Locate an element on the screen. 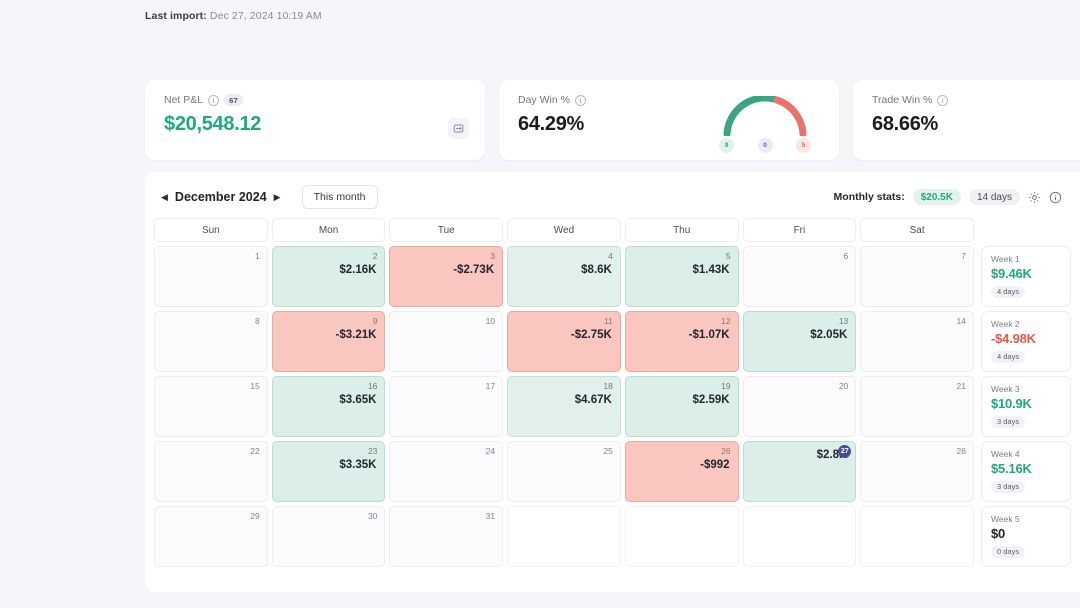 The height and width of the screenshot is (608, 1080). stat-card-trade-win: Trade Win % i 68.66% is located at coordinates (966, 120).